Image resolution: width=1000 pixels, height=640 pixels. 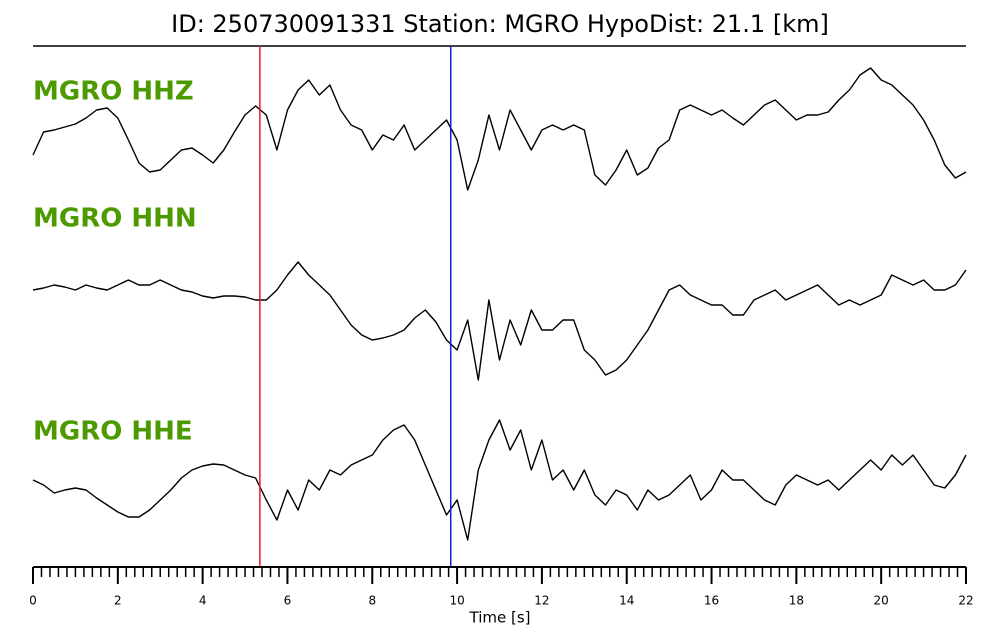 What do you see at coordinates (372, 601) in the screenshot?
I see `x-tick-label: 8` at bounding box center [372, 601].